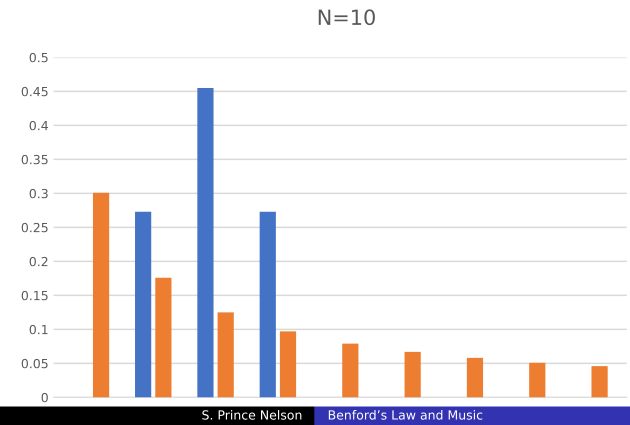 Image resolution: width=630 pixels, height=425 pixels. I want to click on text: S. Prince Nelson, so click(252, 415).